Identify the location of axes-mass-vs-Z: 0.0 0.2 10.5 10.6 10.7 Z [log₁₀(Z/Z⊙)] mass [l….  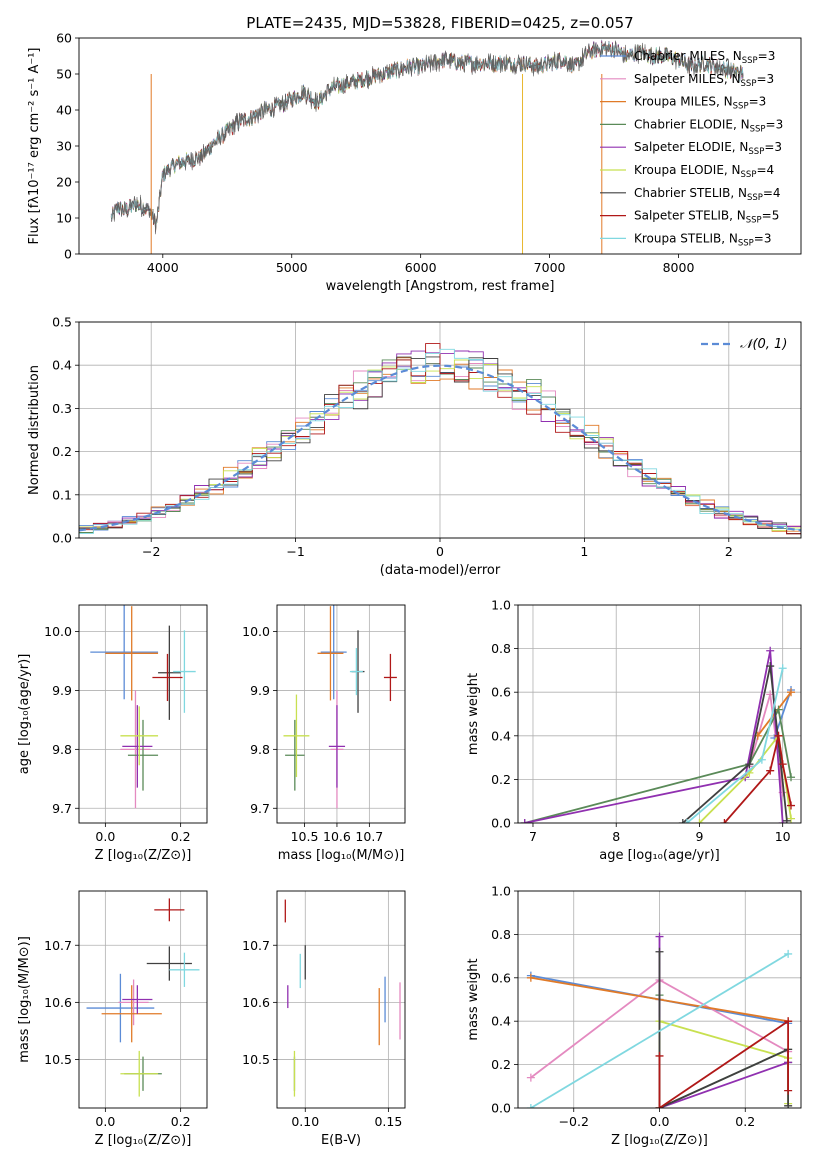
(112, 1019).